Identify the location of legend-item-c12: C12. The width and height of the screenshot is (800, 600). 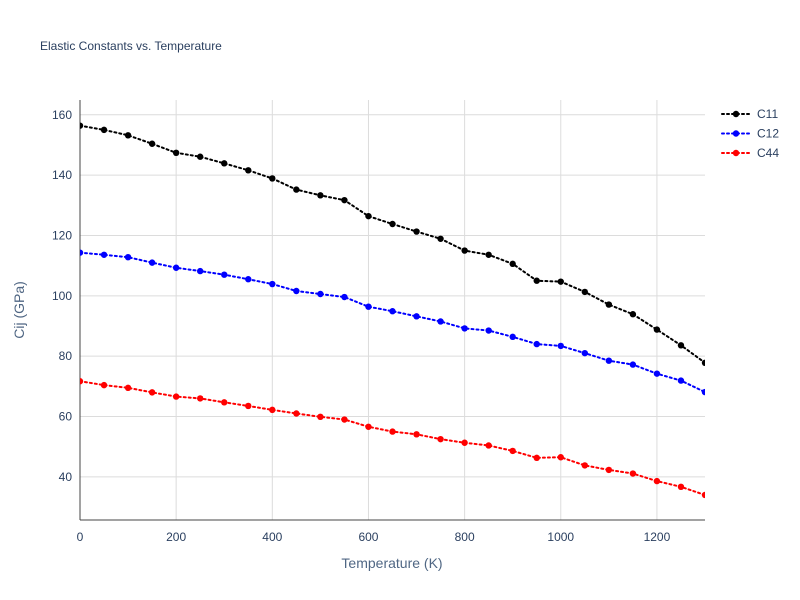
(750, 134).